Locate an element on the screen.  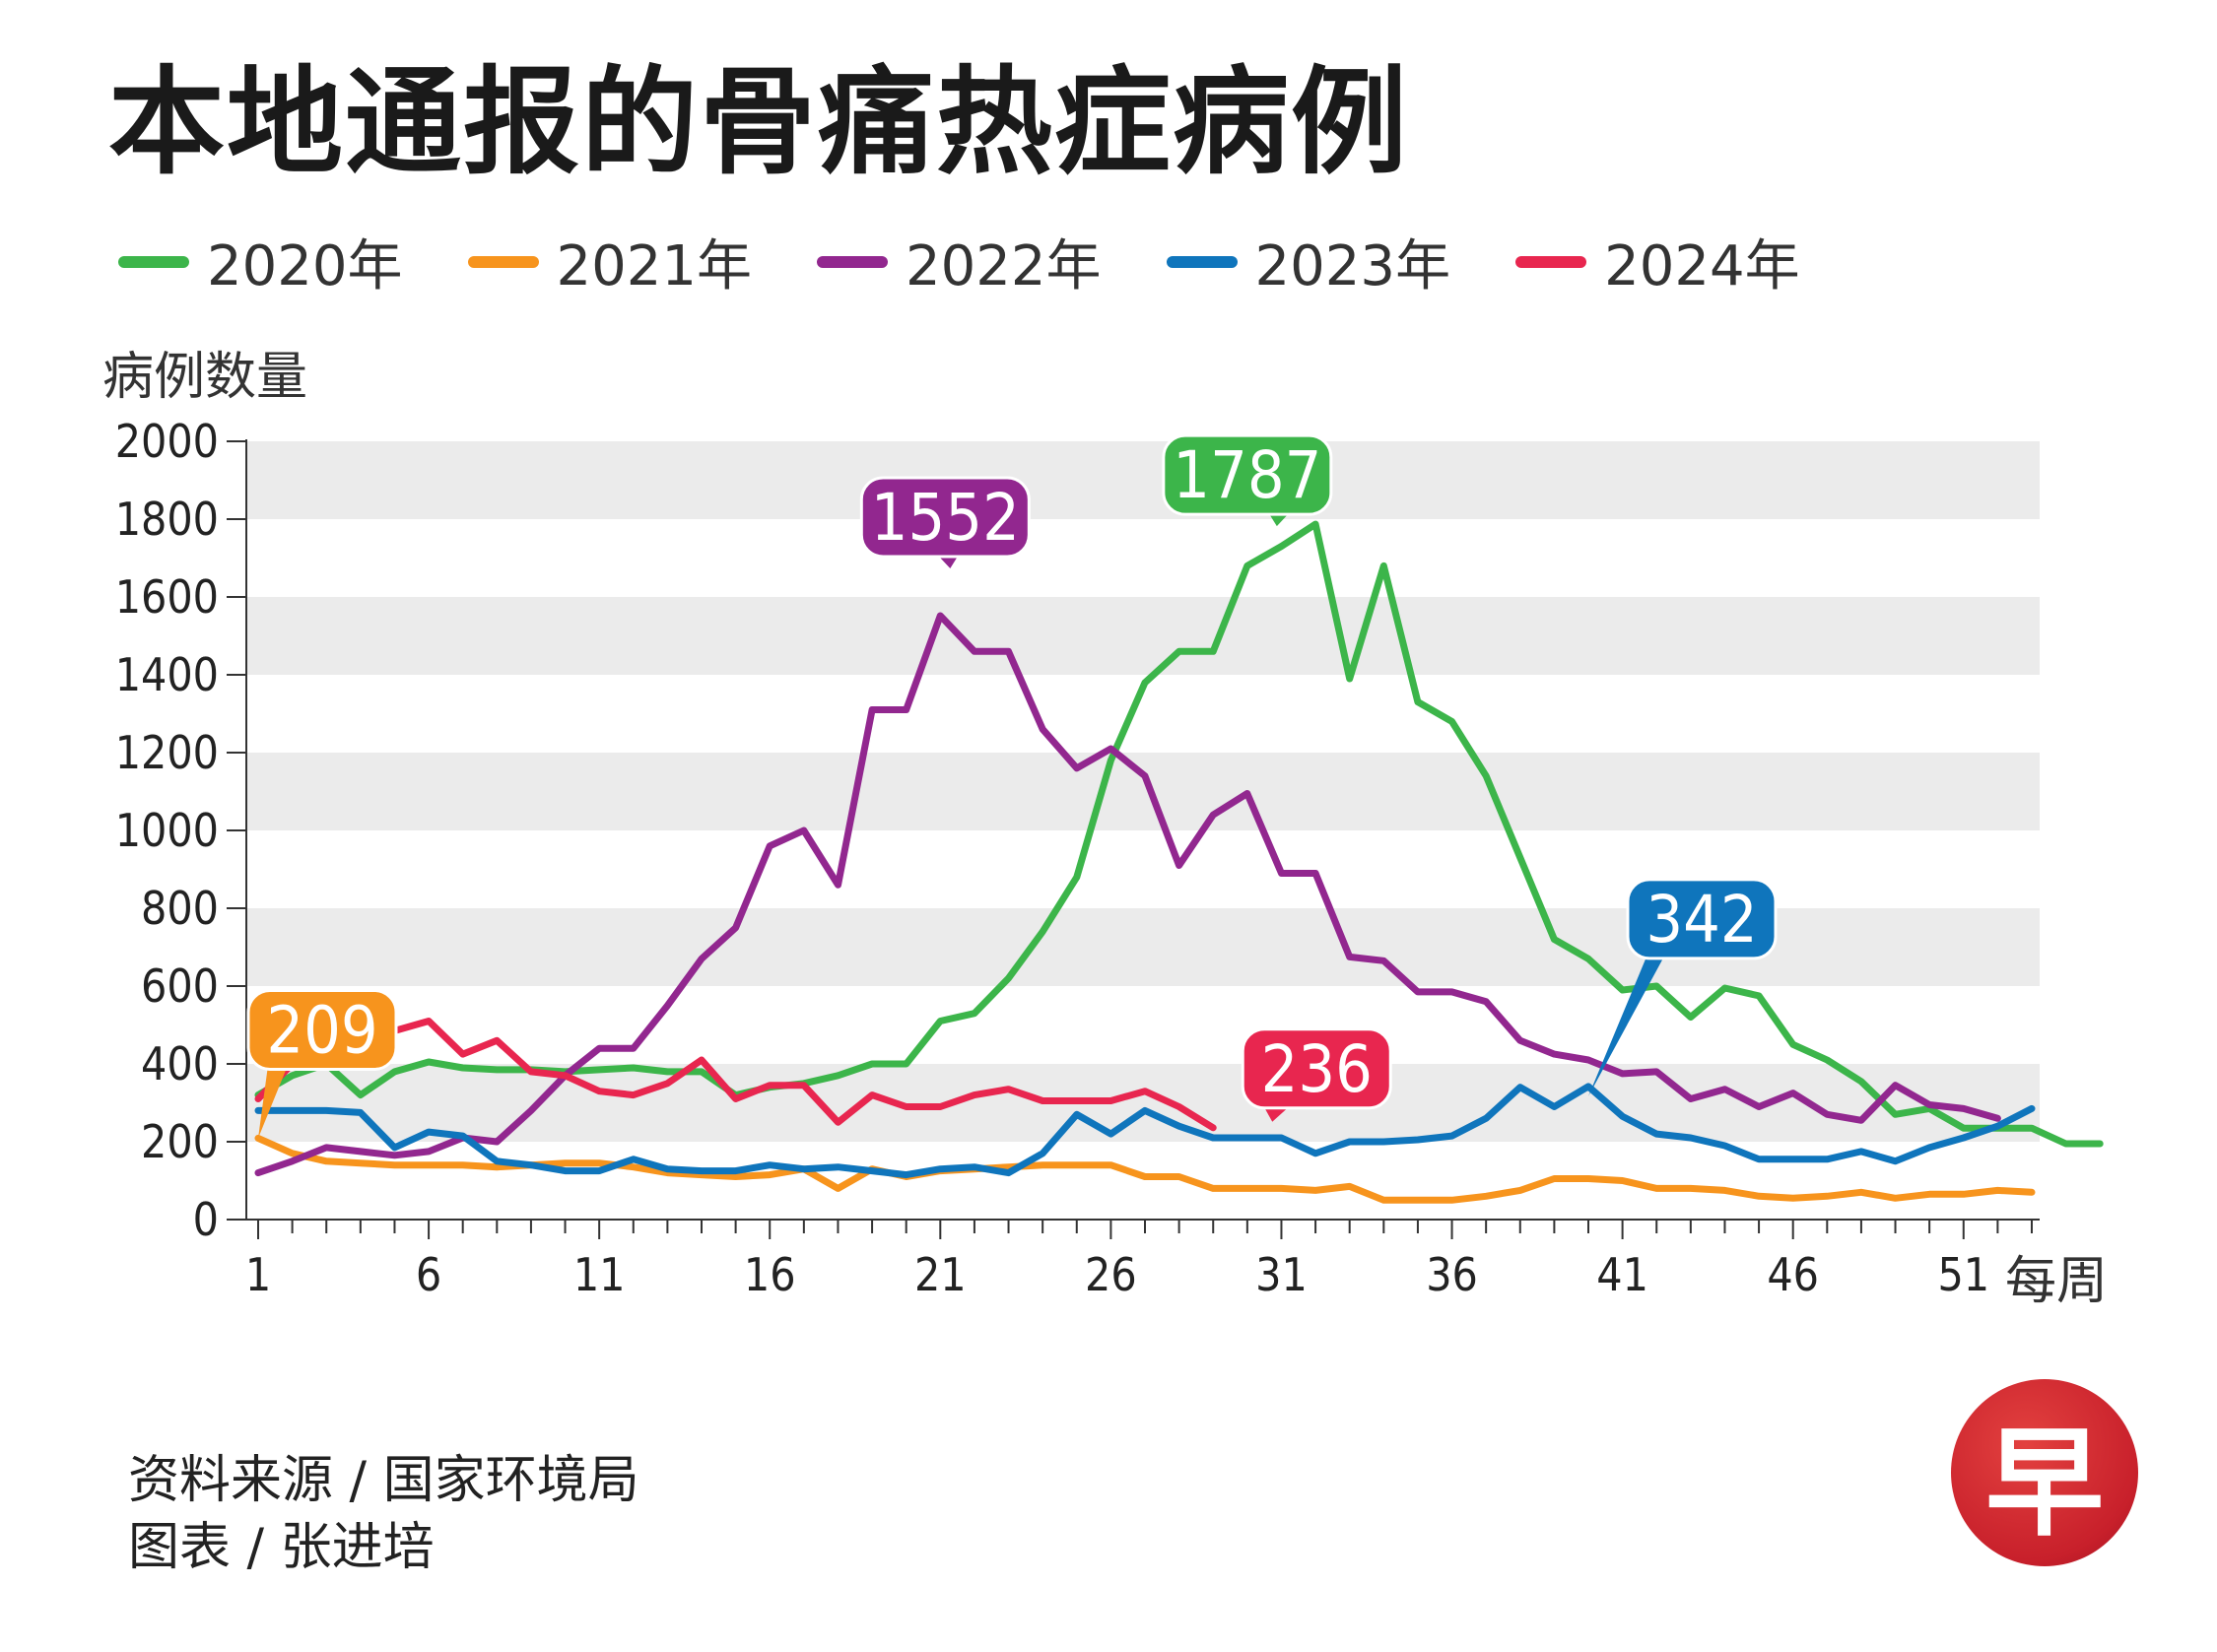
legend-item-2024: 2024年 is located at coordinates (1657, 261).